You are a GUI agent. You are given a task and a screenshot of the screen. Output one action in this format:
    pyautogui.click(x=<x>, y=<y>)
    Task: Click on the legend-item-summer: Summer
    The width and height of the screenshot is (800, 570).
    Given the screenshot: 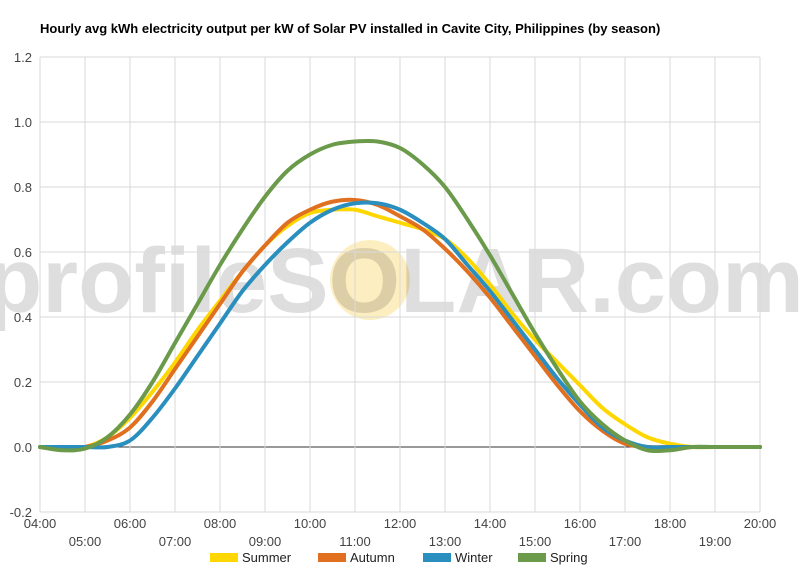 What is the action you would take?
    pyautogui.click(x=251, y=557)
    